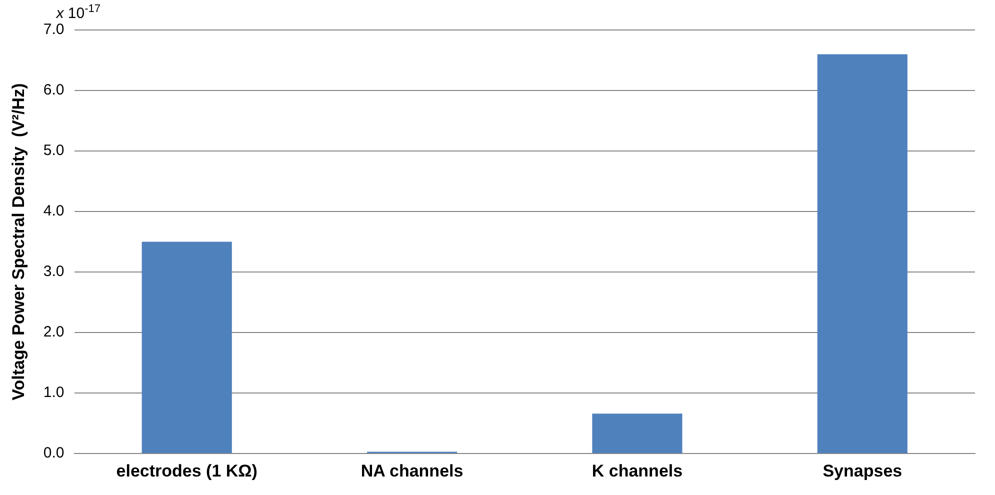 This screenshot has width=995, height=495. I want to click on y-tick-label: 6.0, so click(53, 90).